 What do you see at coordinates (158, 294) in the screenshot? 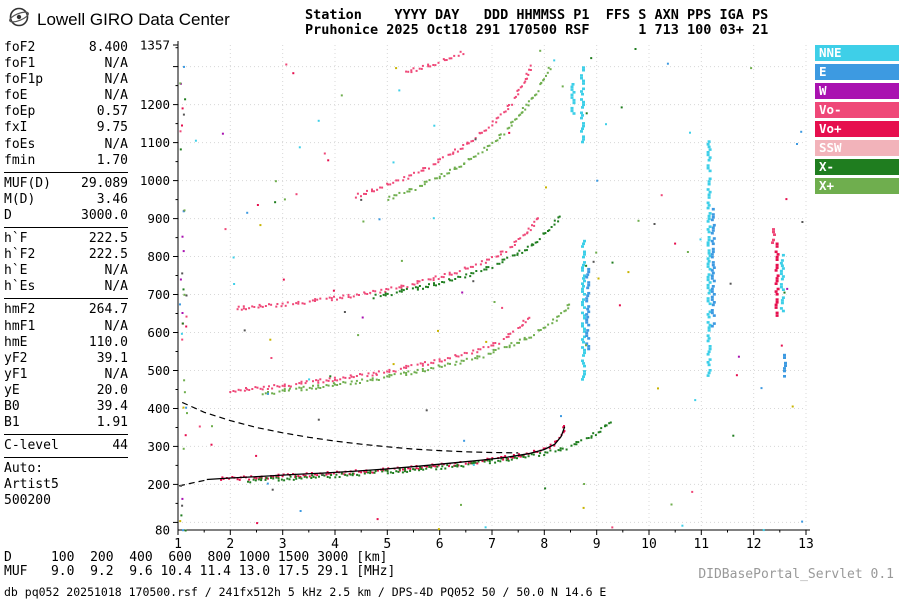
I see `svg-text: 700` at bounding box center [158, 294].